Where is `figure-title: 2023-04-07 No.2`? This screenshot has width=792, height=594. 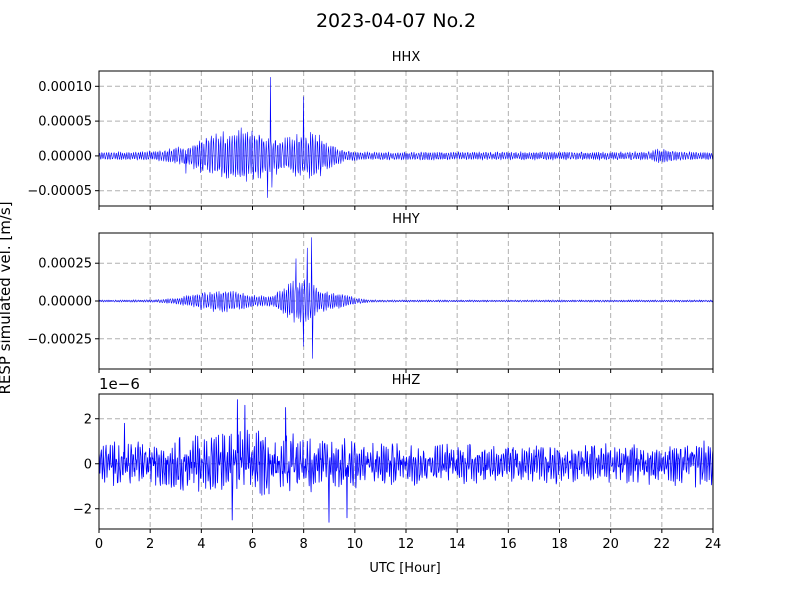 figure-title: 2023-04-07 No.2 is located at coordinates (396, 21).